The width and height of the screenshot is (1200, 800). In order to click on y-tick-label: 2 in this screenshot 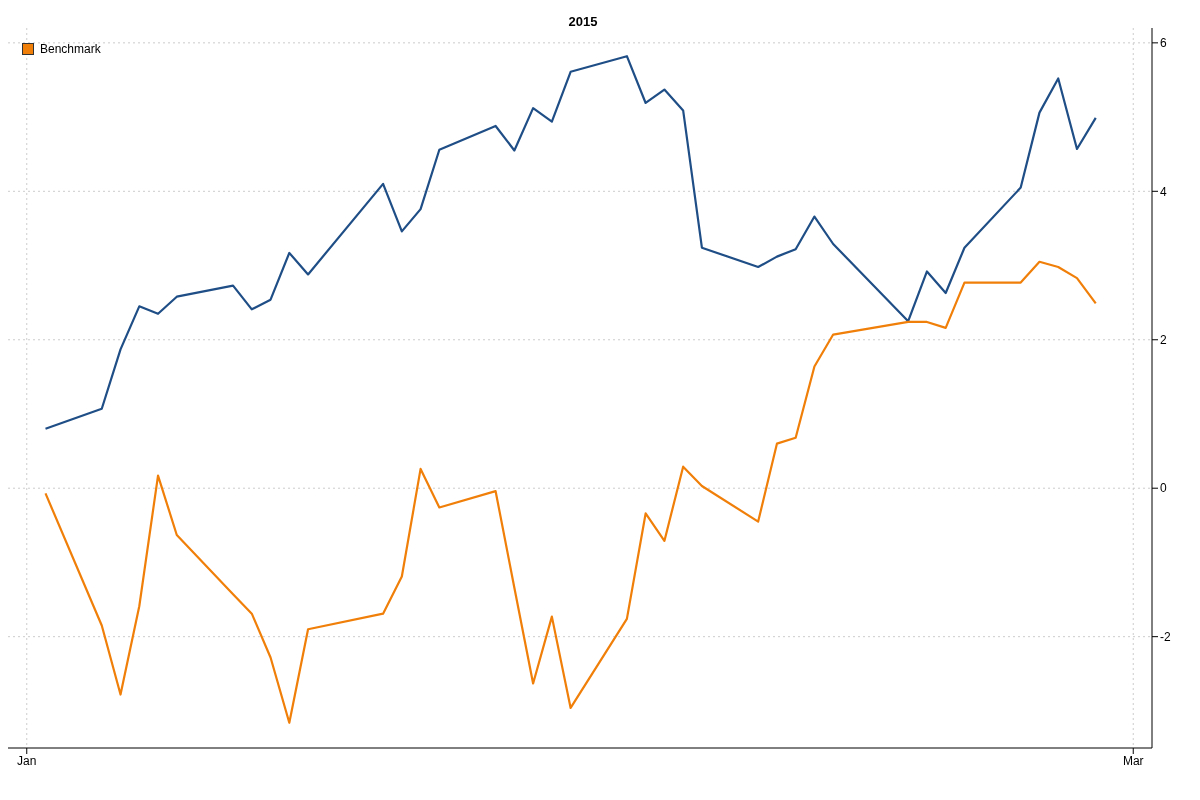, I will do `click(1163, 340)`.